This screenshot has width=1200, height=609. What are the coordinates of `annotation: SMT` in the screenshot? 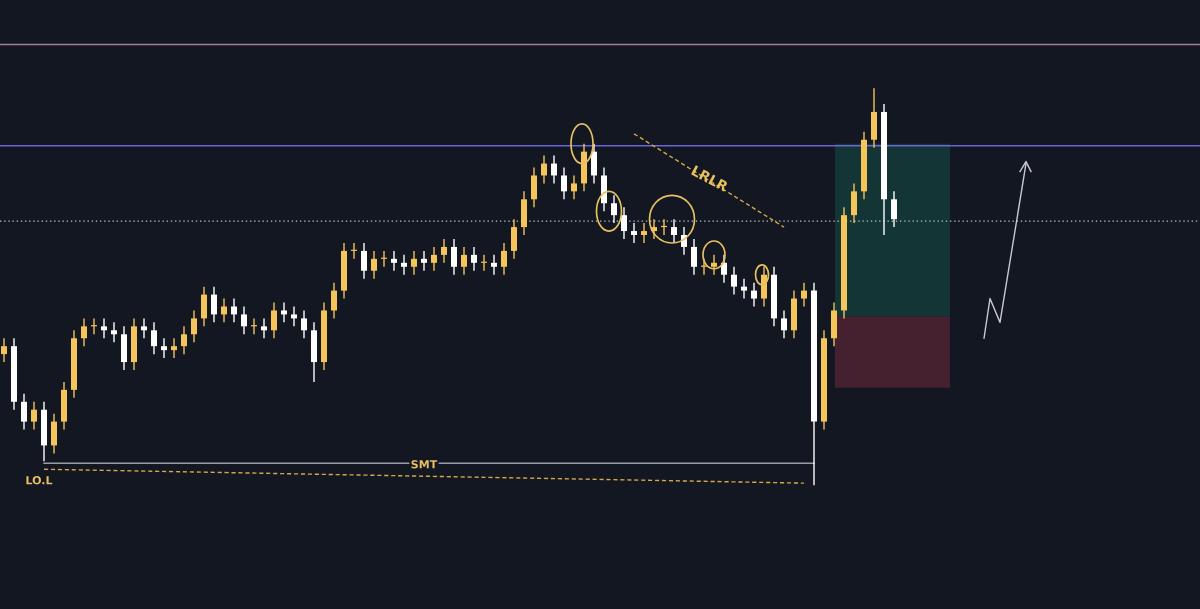 It's located at (424, 464).